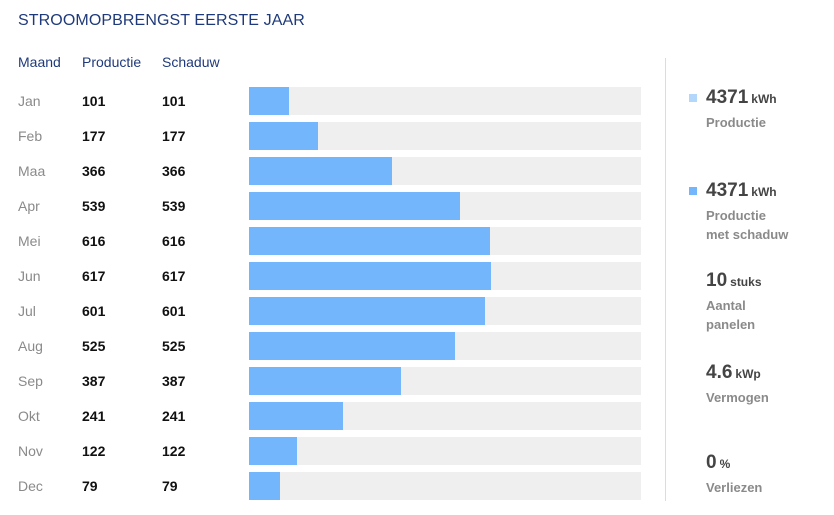 This screenshot has width=834, height=515. I want to click on month-label: Apr, so click(29, 206).